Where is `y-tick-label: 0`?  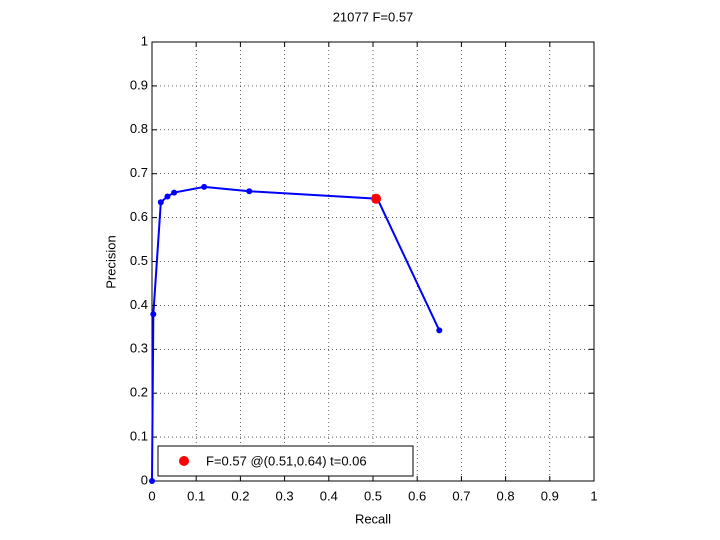 y-tick-label: 0 is located at coordinates (144, 479).